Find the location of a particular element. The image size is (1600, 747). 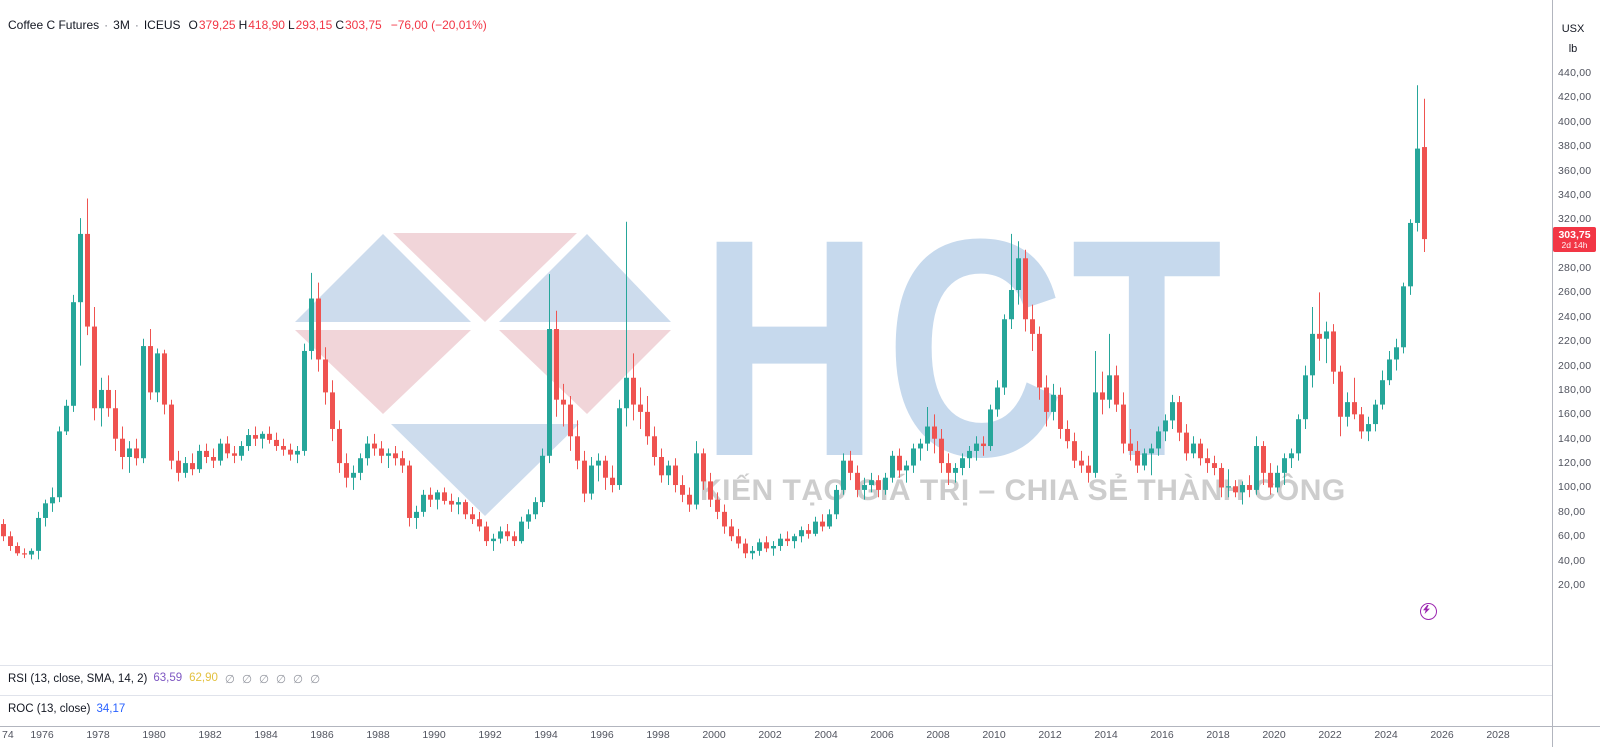

time-tick-label: 1976 is located at coordinates (42, 735).